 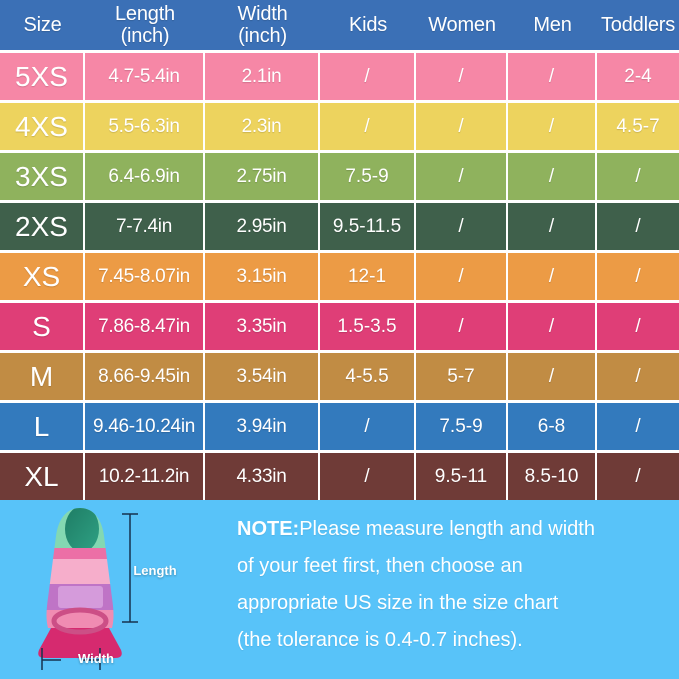 What do you see at coordinates (145, 276) in the screenshot?
I see `cell-length: 7.45-8.07in` at bounding box center [145, 276].